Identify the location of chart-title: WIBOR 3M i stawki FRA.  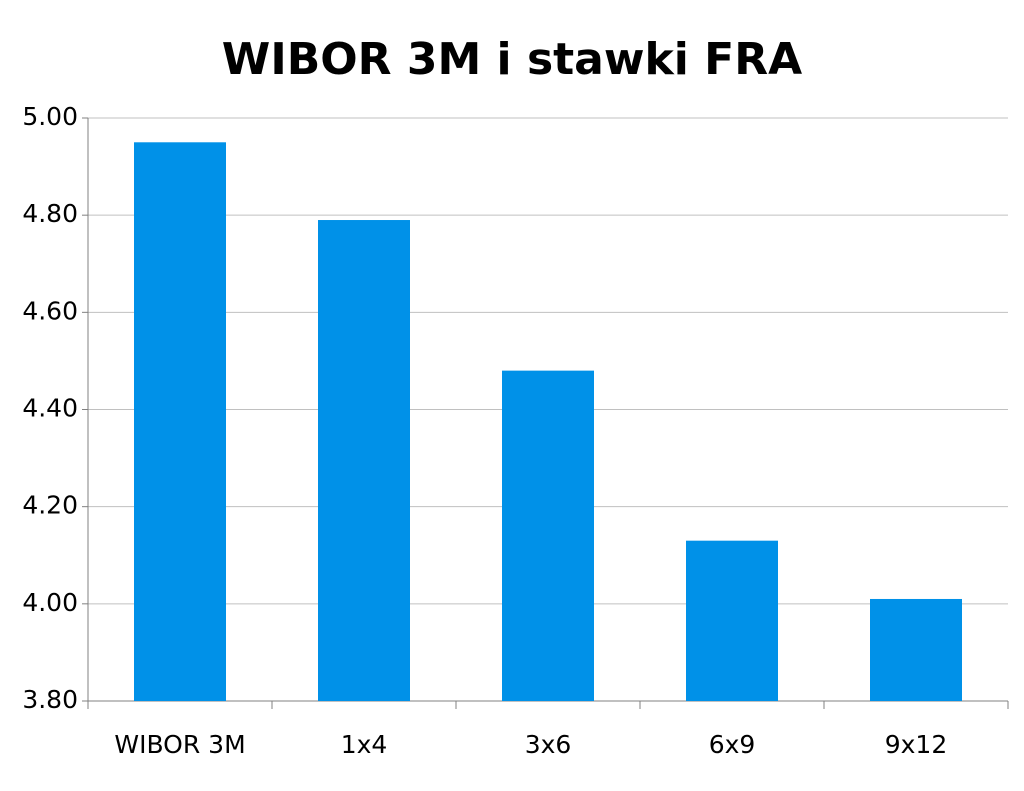
(512, 59).